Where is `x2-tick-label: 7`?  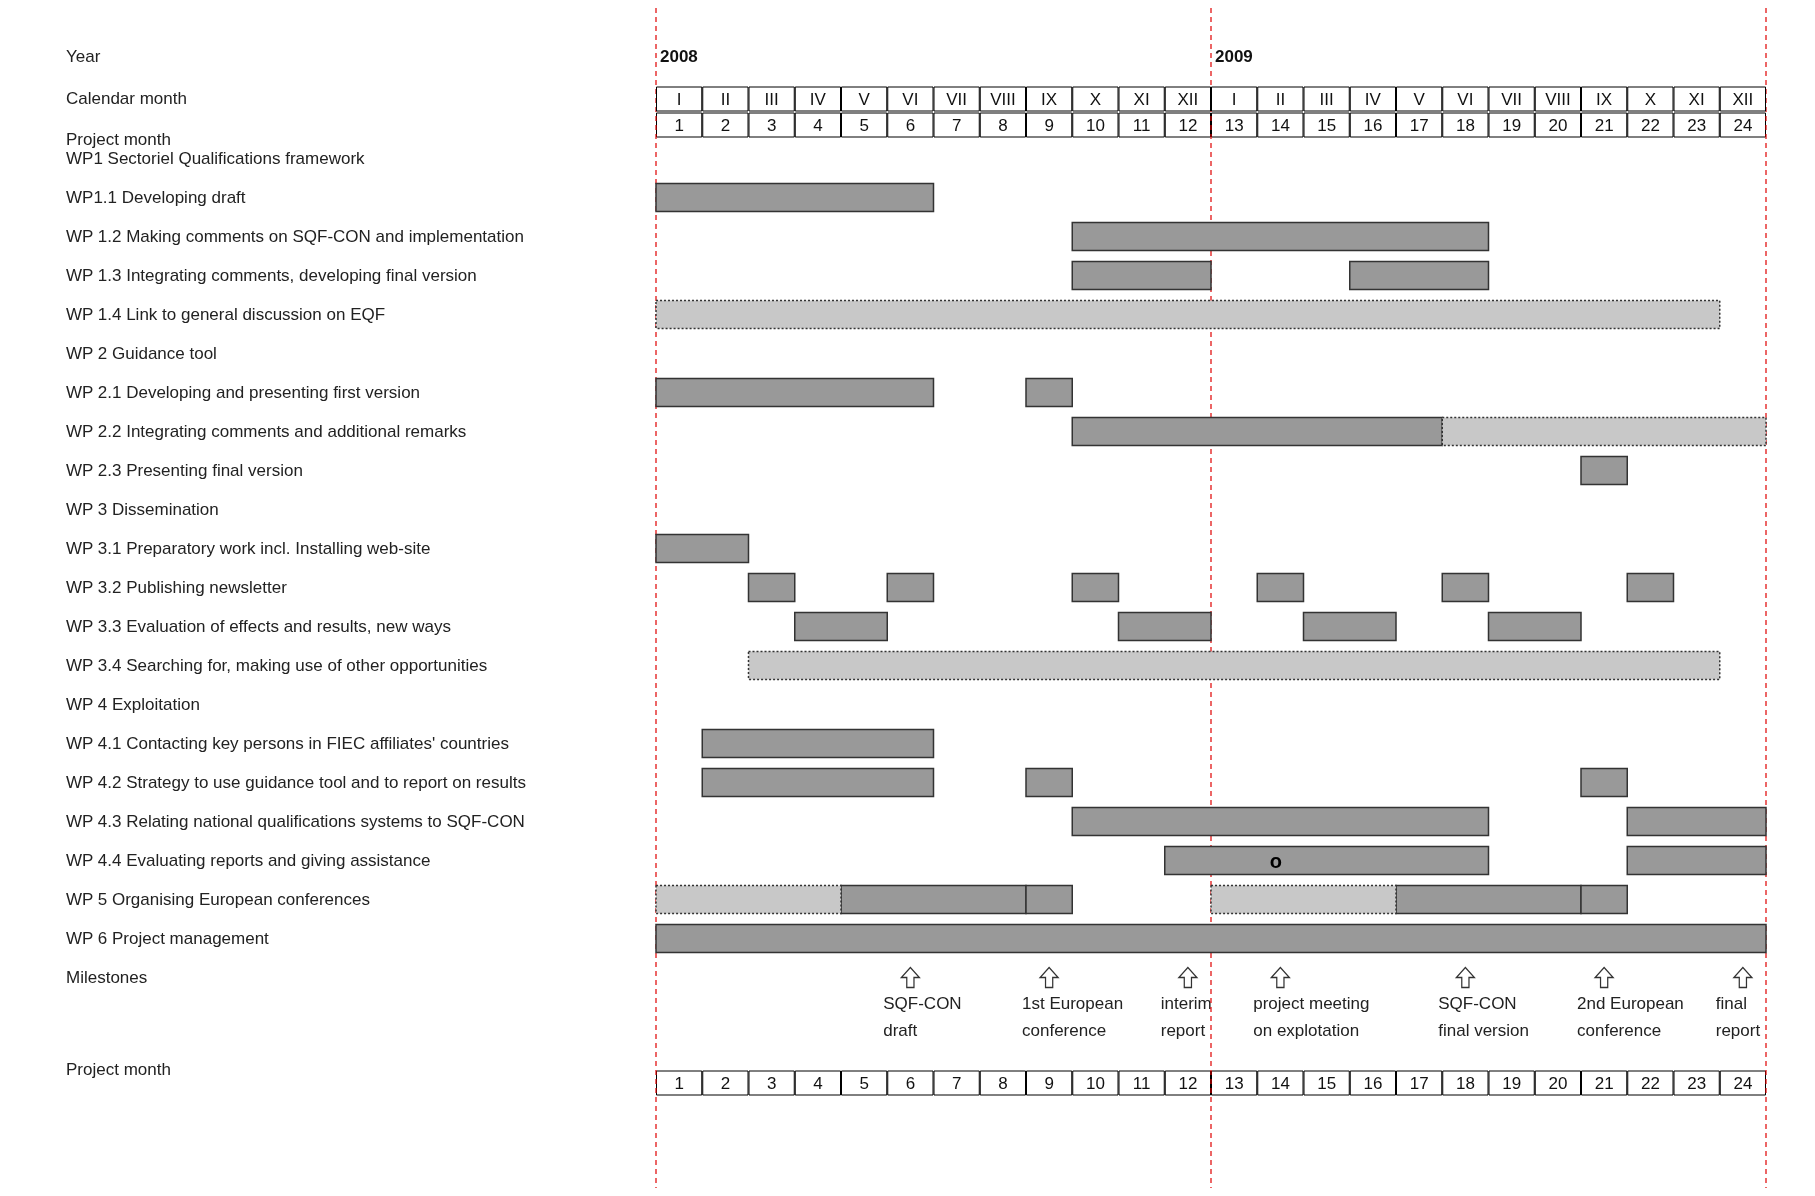 x2-tick-label: 7 is located at coordinates (956, 1083).